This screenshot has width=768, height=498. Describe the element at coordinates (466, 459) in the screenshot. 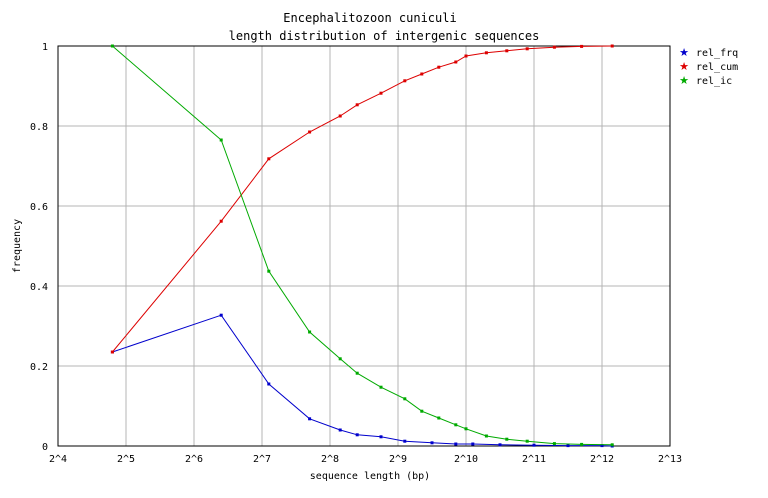

I see `x-tick-label: 2^10` at that location.